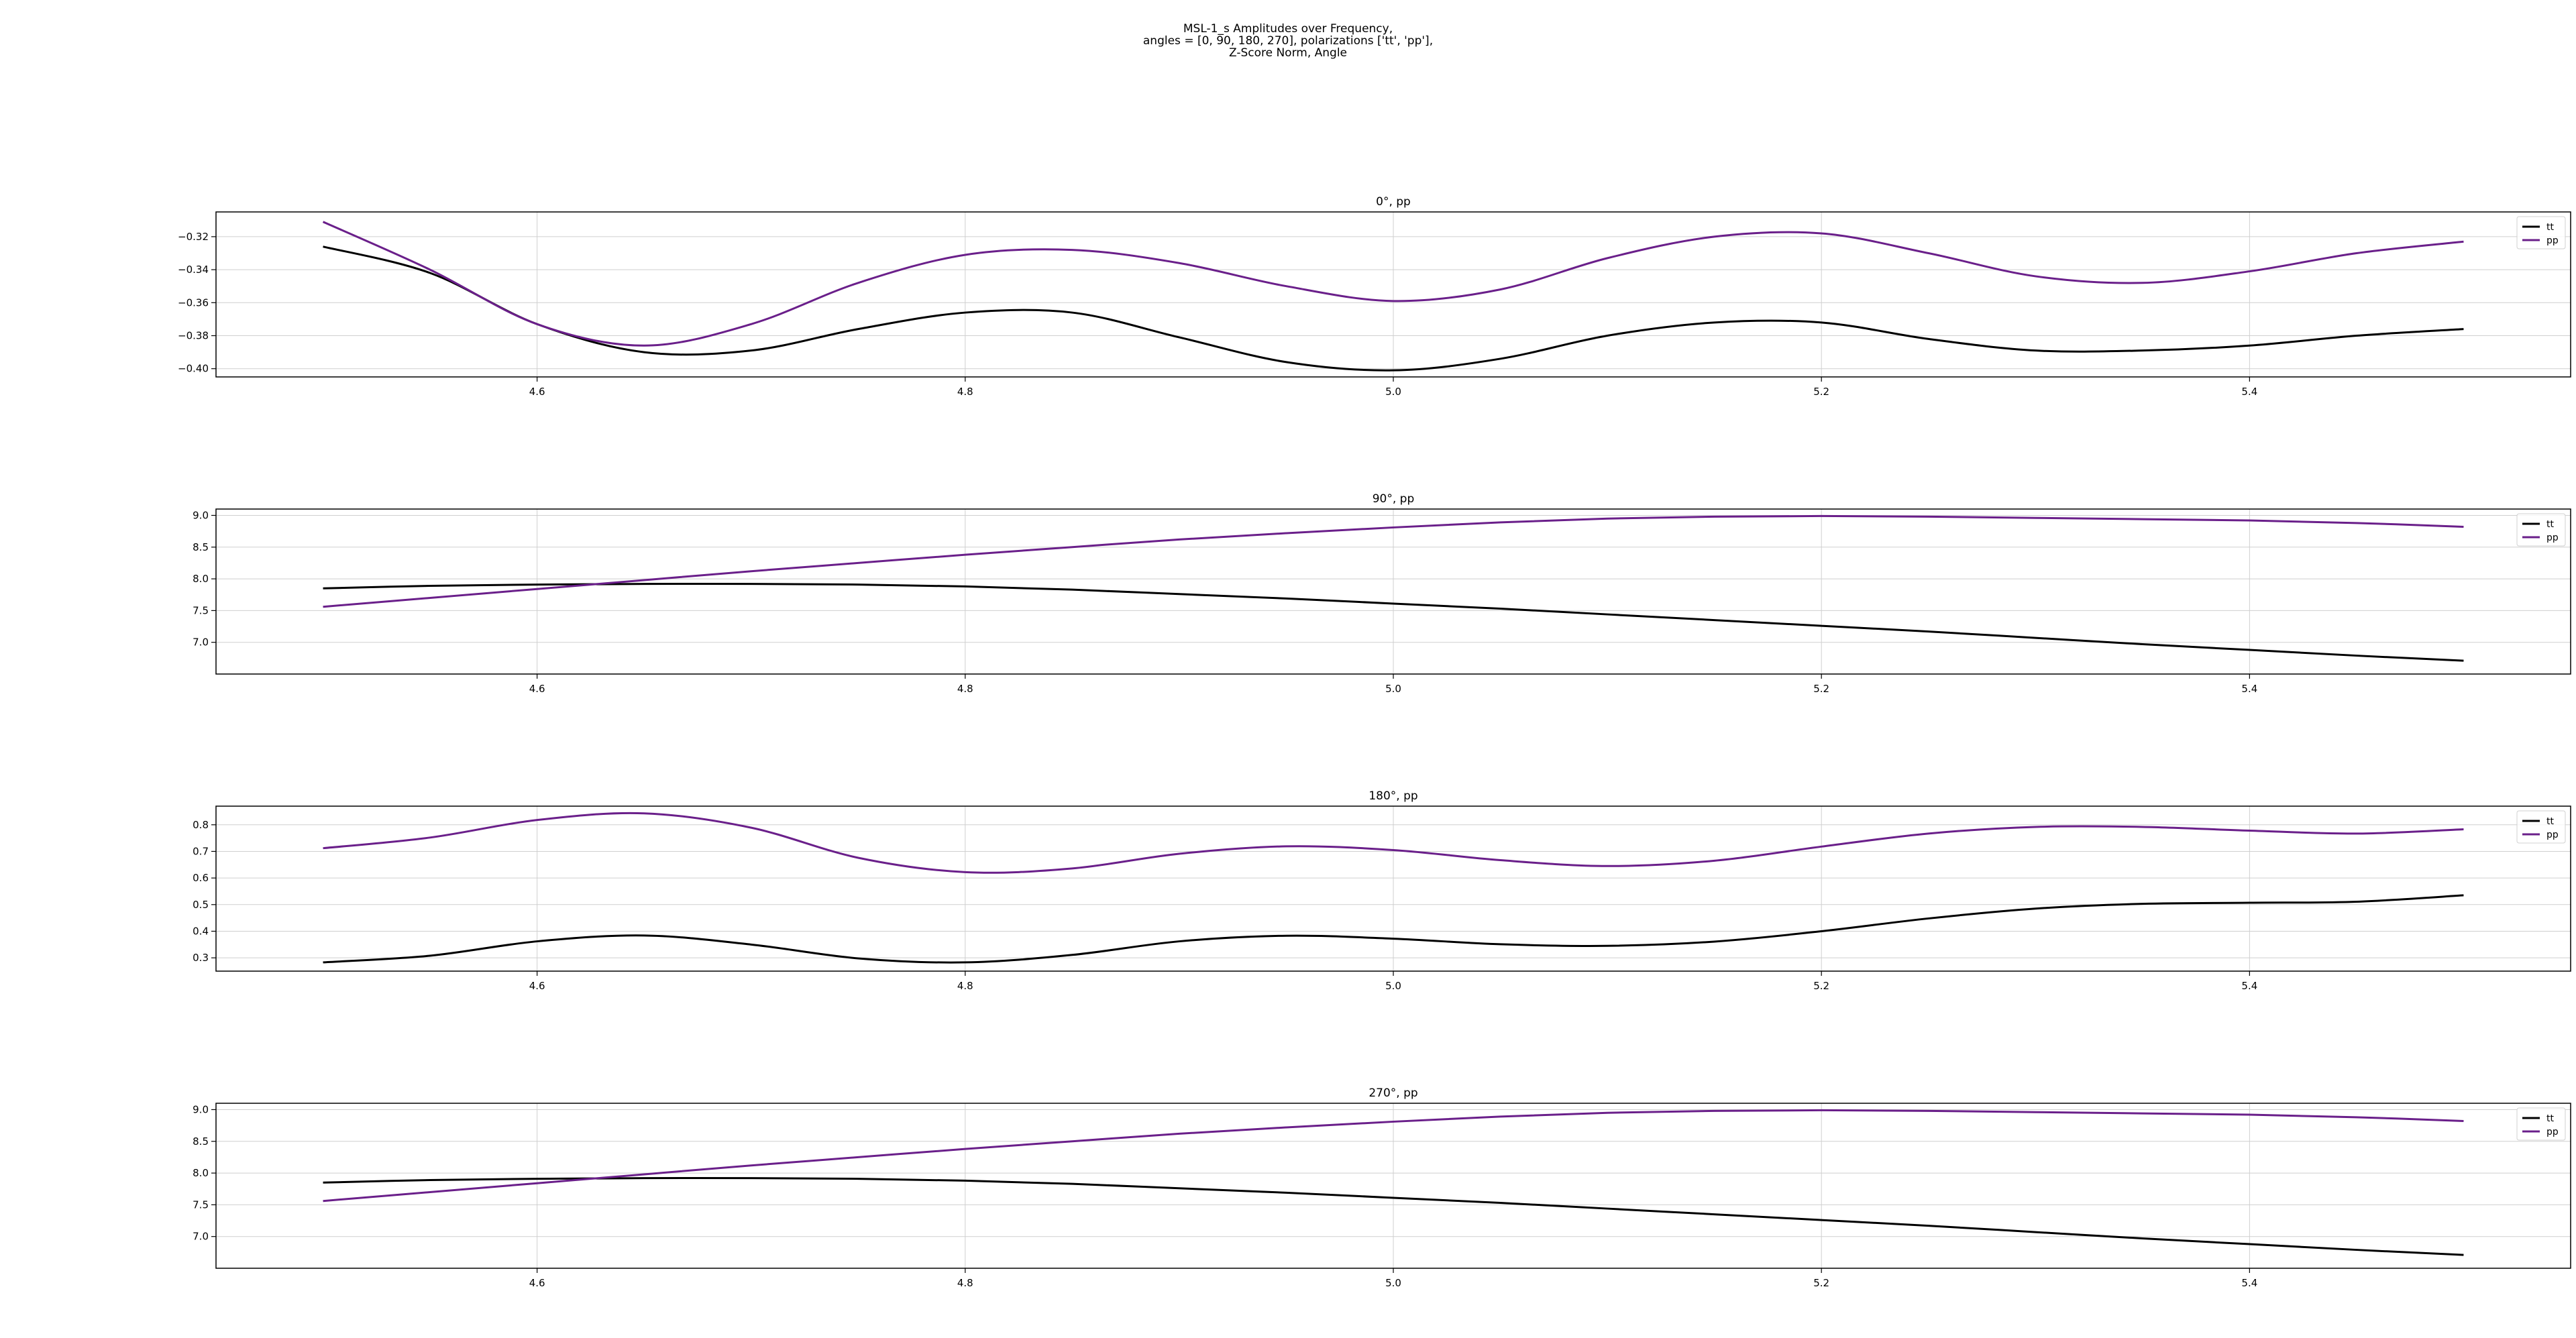 Image resolution: width=2576 pixels, height=1338 pixels. I want to click on figure-title-line-1: MSL-1_s Amplitudes over Frequency,, so click(1288, 29).